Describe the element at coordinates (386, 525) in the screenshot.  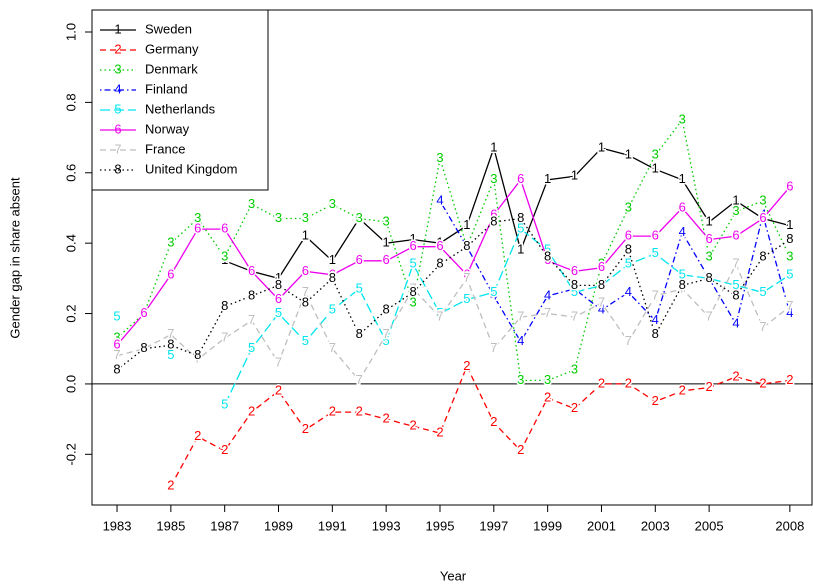
I see `x-tick-label: 1993` at that location.